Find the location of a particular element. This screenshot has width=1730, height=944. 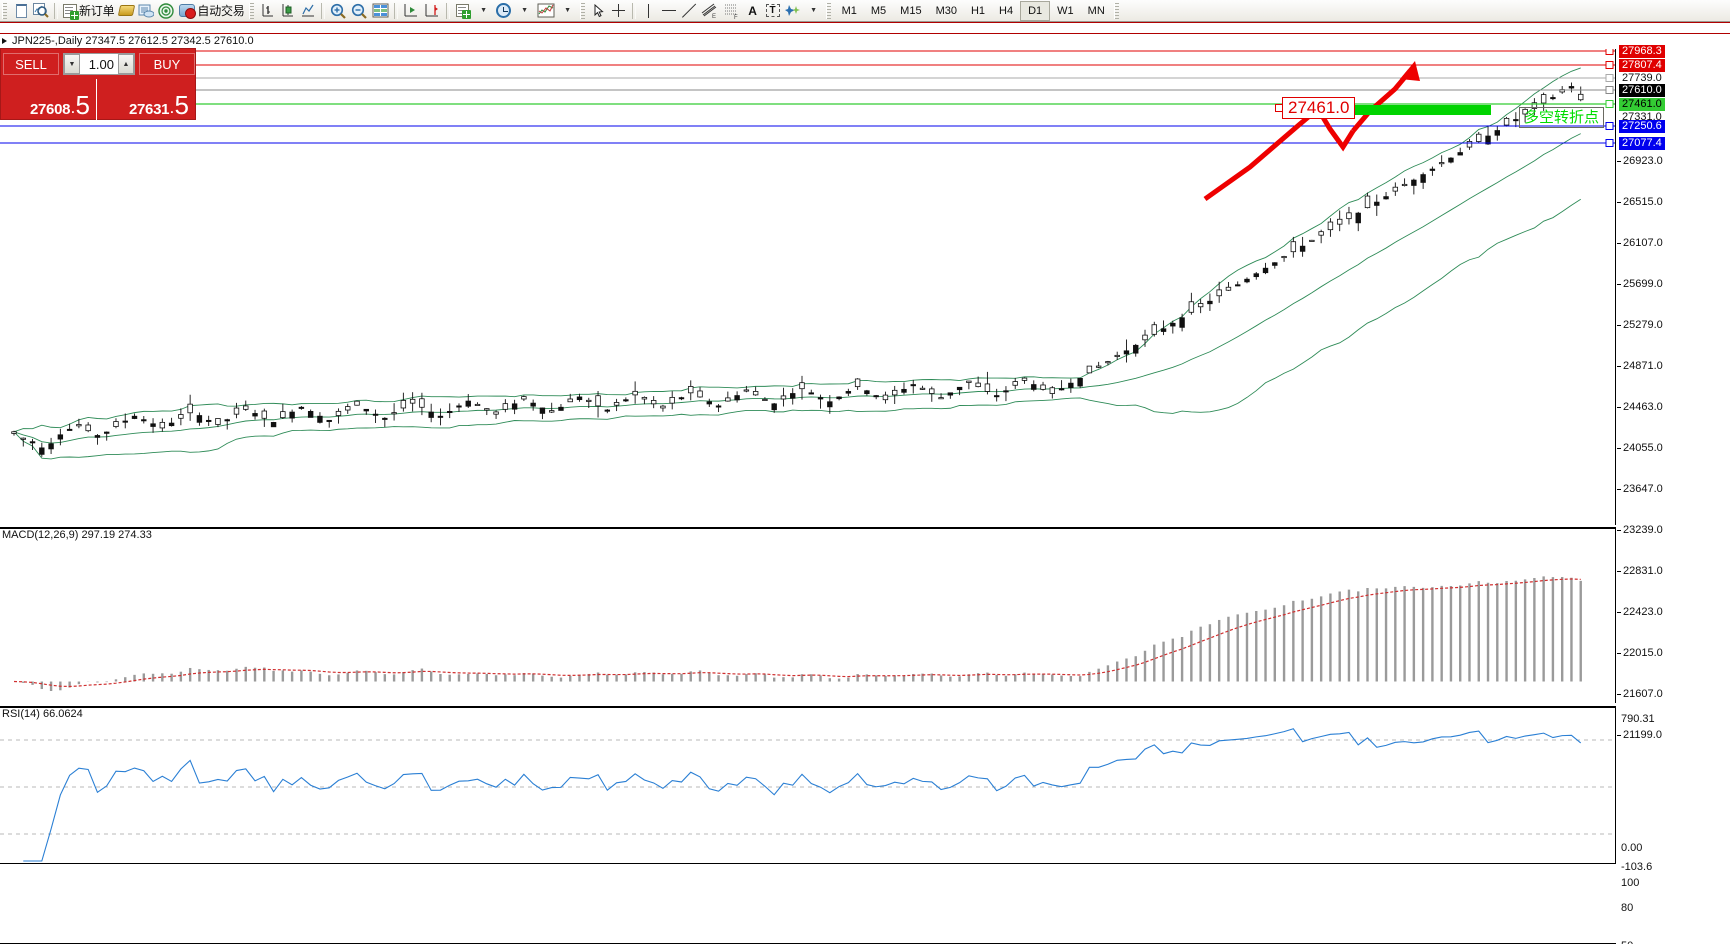

toolbar-grip is located at coordinates (4, 10).